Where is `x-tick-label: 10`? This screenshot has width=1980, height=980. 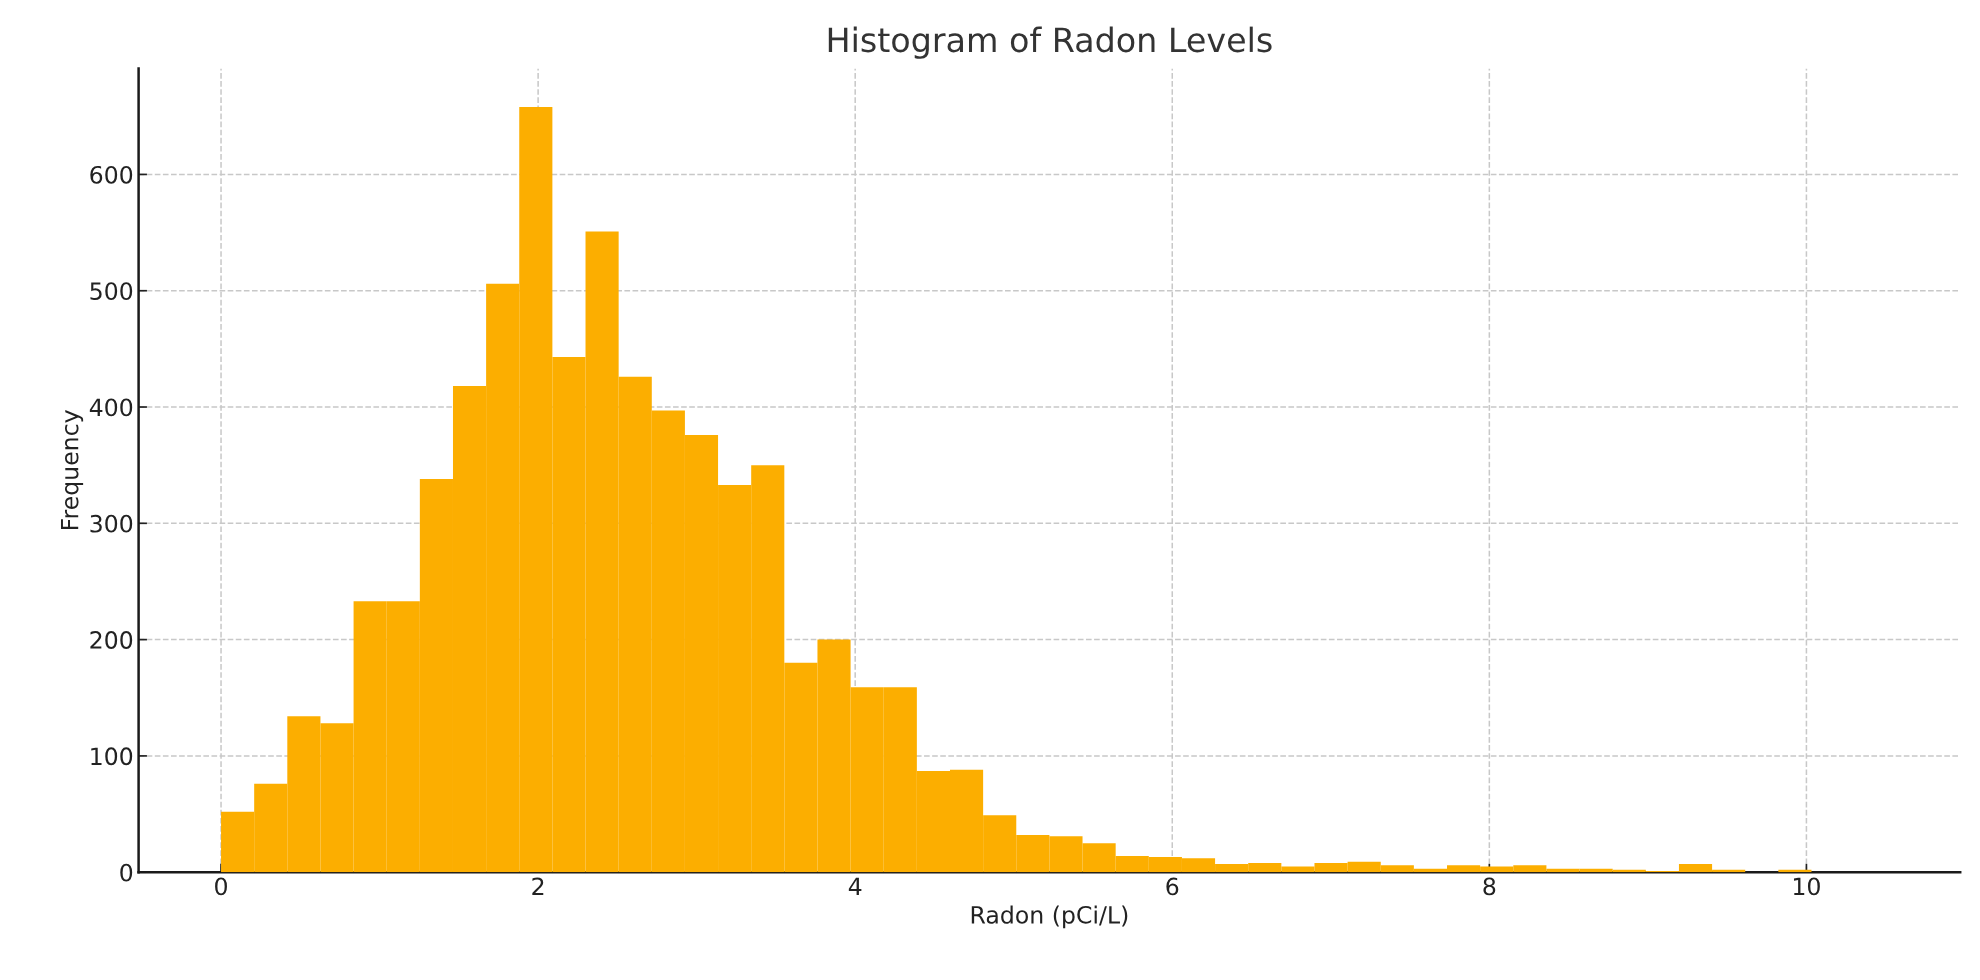 x-tick-label: 10 is located at coordinates (1806, 886).